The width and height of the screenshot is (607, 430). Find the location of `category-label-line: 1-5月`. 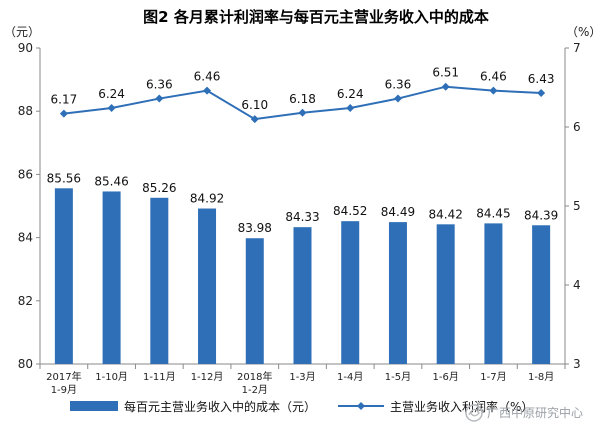

category-label-line: 1-5月 is located at coordinates (398, 377).